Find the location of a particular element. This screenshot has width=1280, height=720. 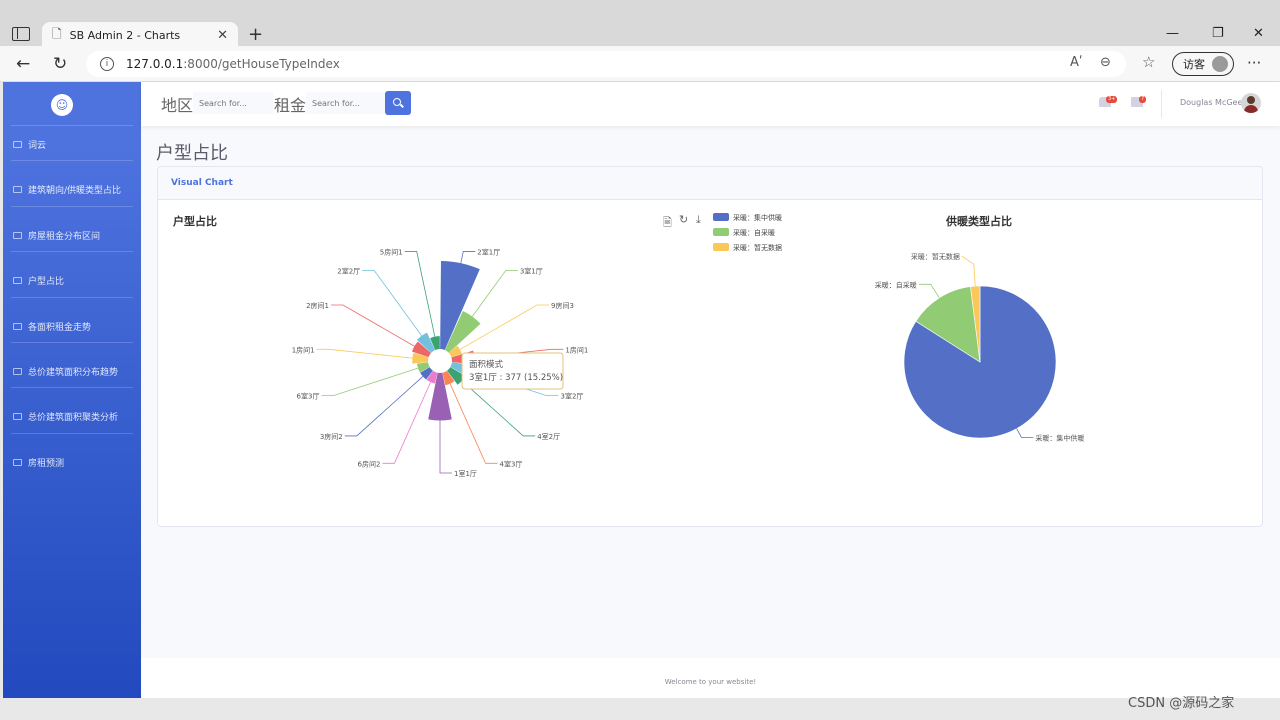

url-path: :8000/getHouseTypeIndex is located at coordinates (261, 64).